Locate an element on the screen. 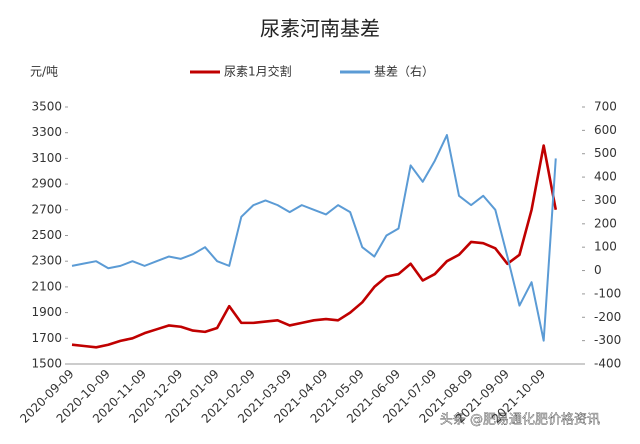  y-tick-label: 2500 is located at coordinates (46, 235).